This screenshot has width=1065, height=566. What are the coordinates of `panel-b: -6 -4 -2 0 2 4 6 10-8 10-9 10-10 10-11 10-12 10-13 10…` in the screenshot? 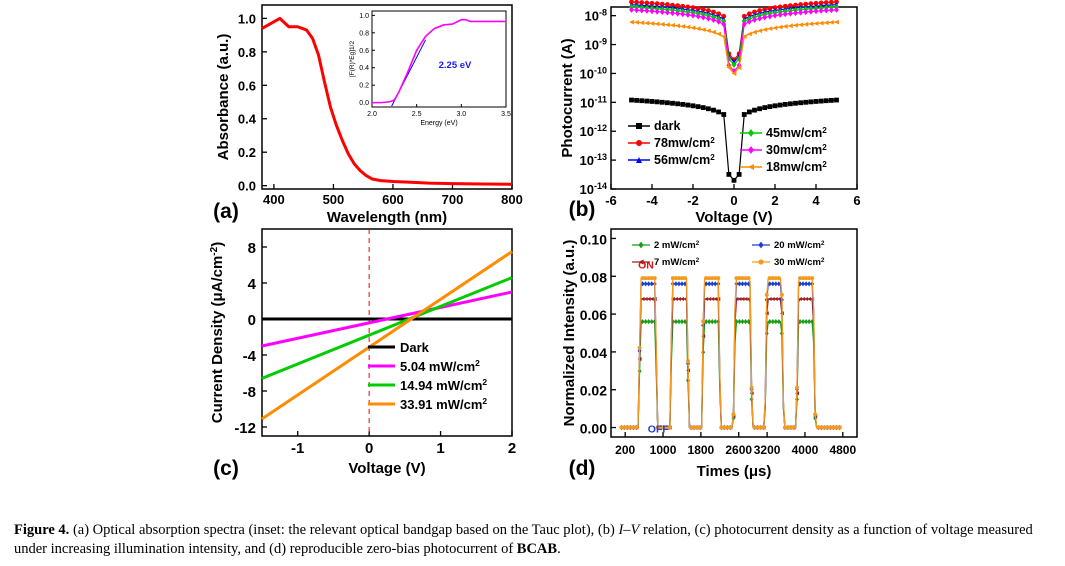 It's located at (710, 113).